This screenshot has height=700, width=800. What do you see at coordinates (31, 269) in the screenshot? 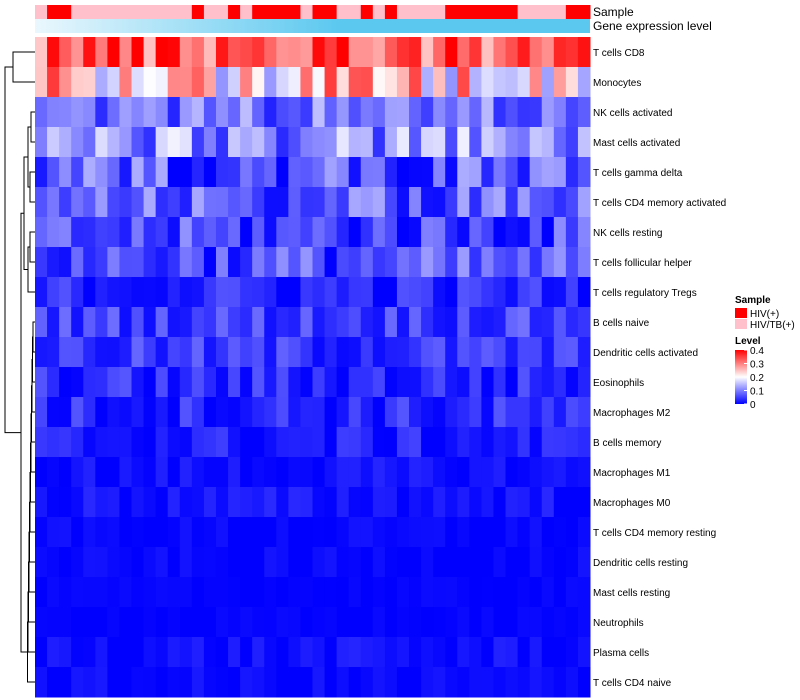
I see `dendrogram-branch` at bounding box center [31, 269].